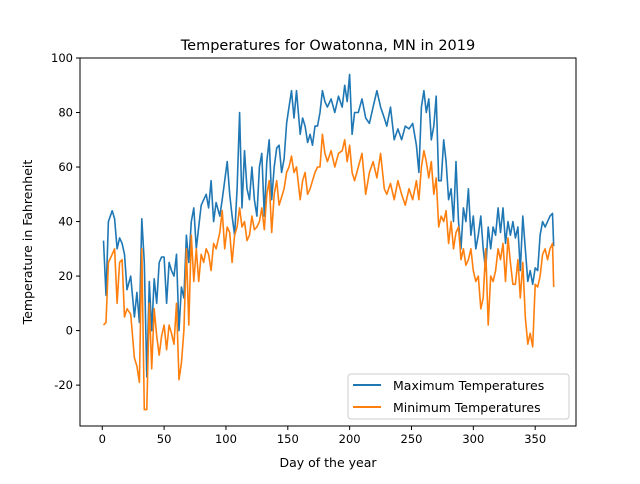 The height and width of the screenshot is (484, 640). I want to click on y-tick-label: -20, so click(63, 385).